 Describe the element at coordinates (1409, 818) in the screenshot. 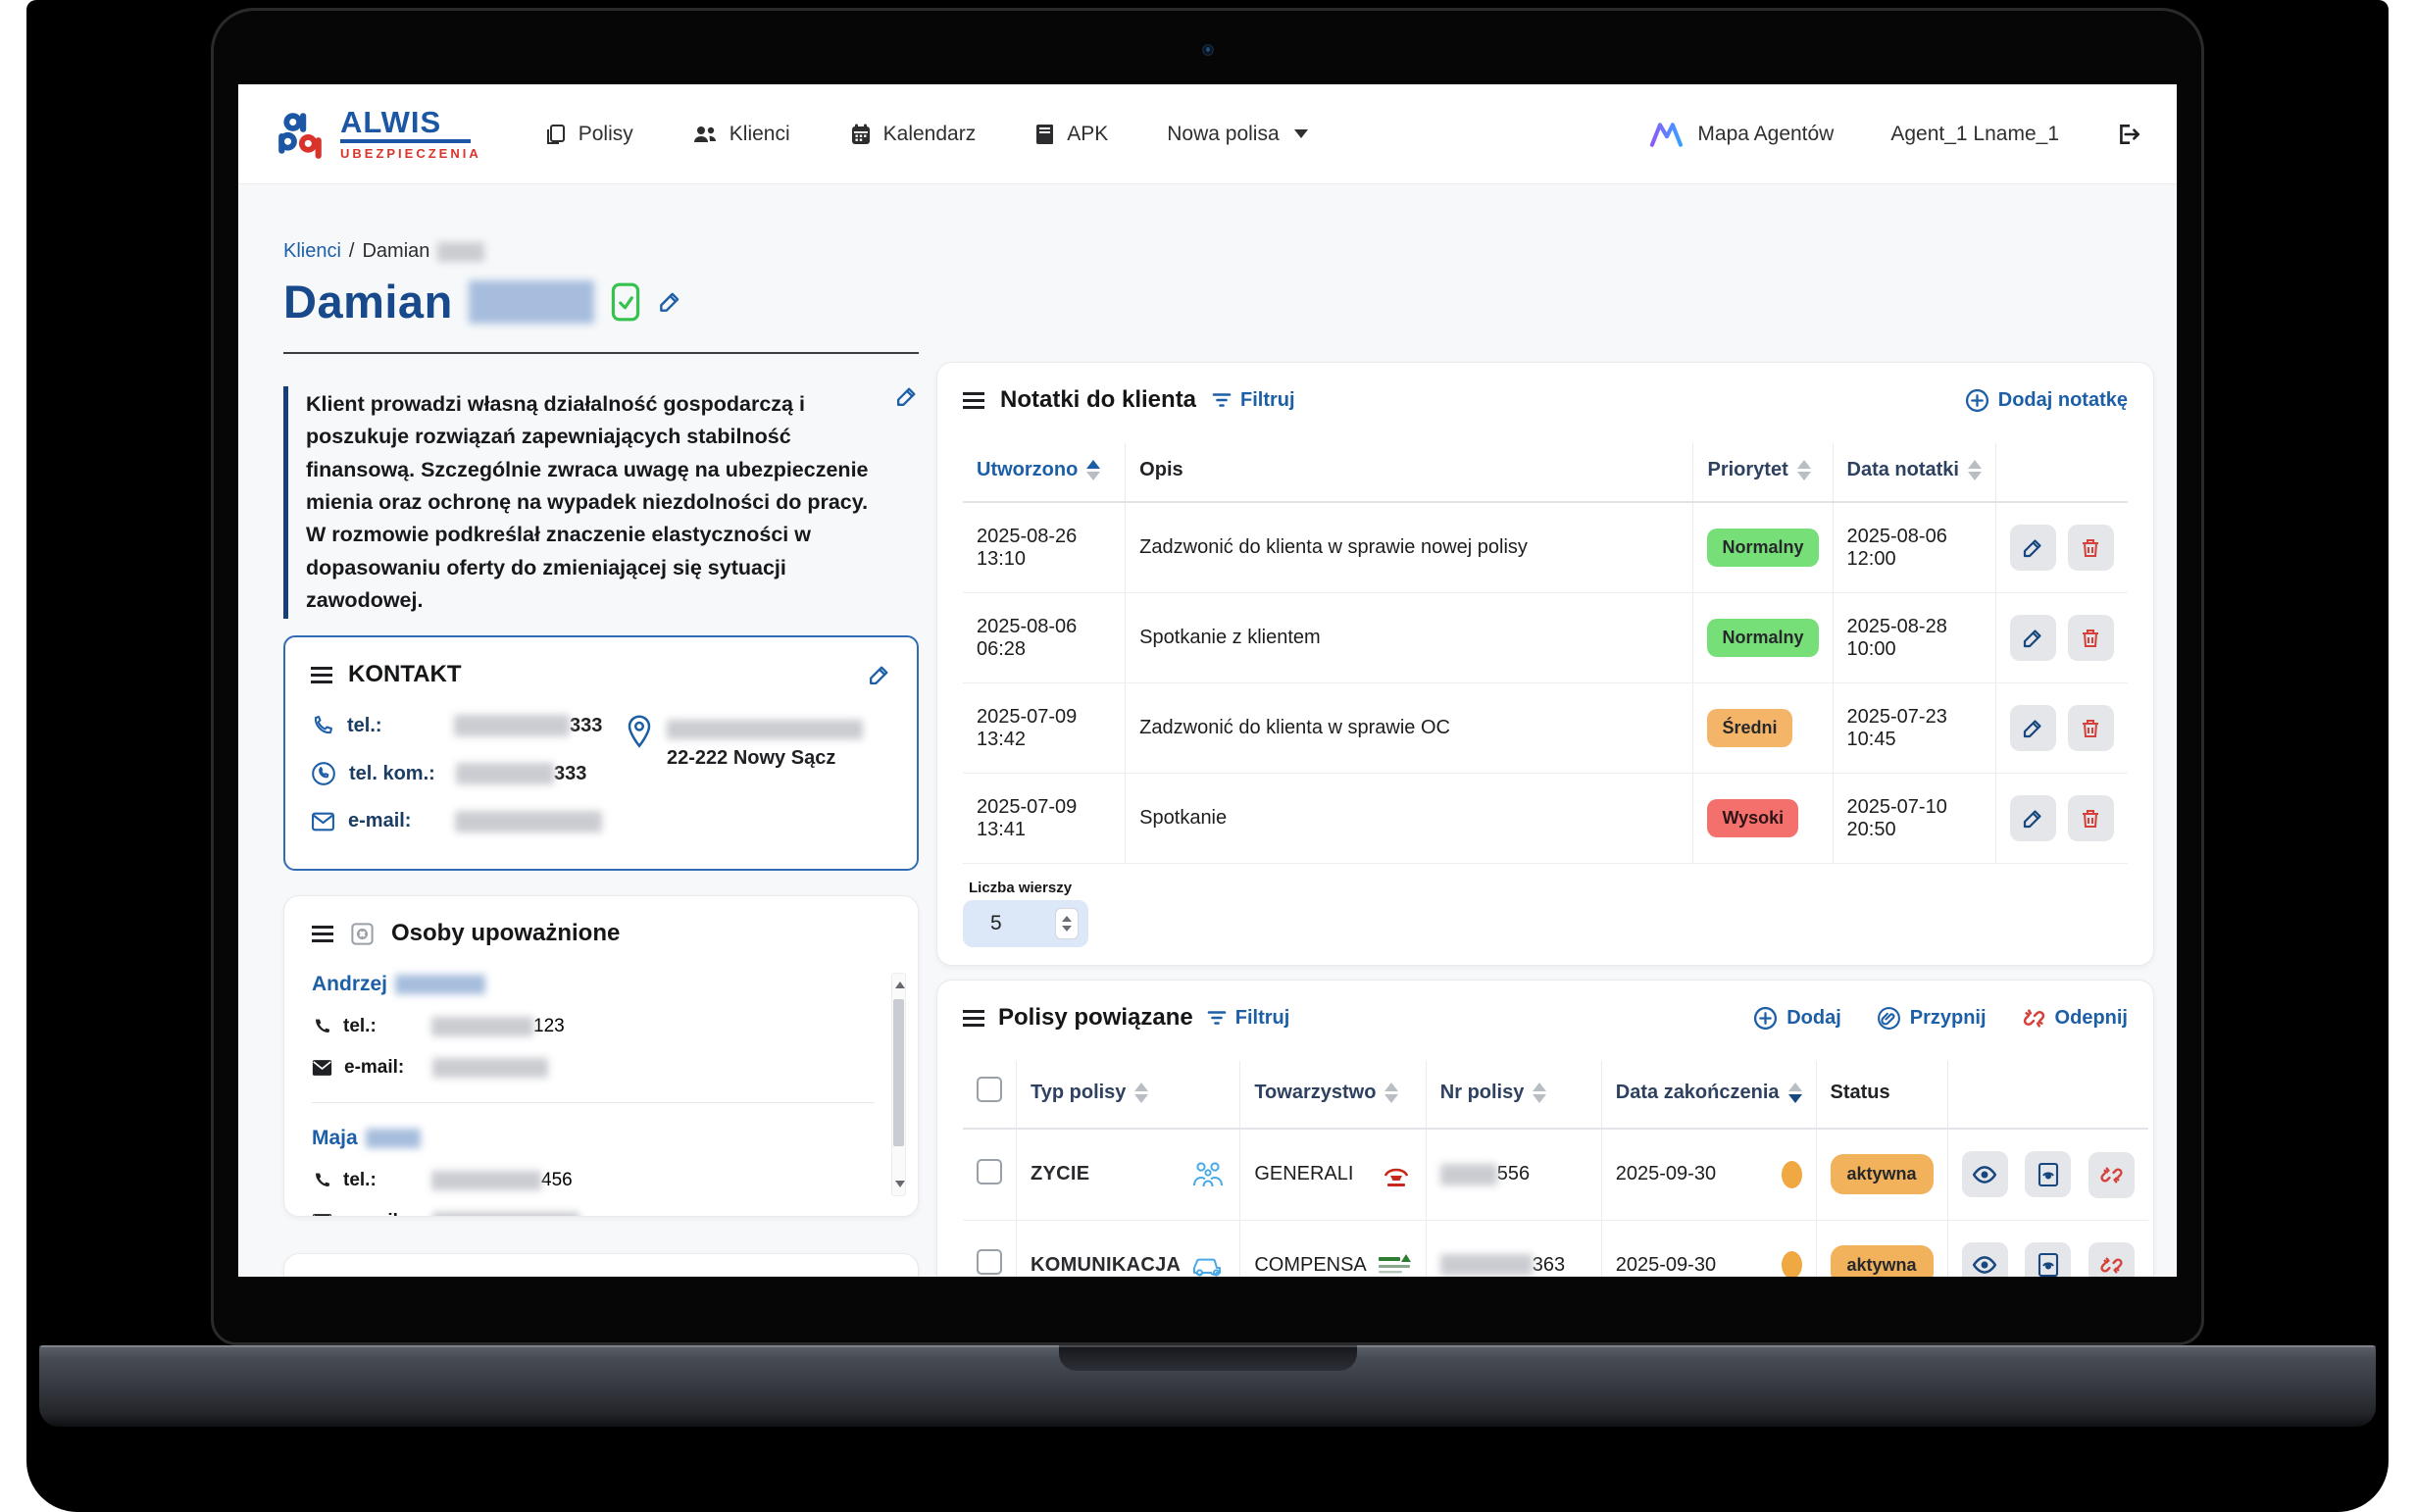

I see `note-description: Spotkanie` at that location.